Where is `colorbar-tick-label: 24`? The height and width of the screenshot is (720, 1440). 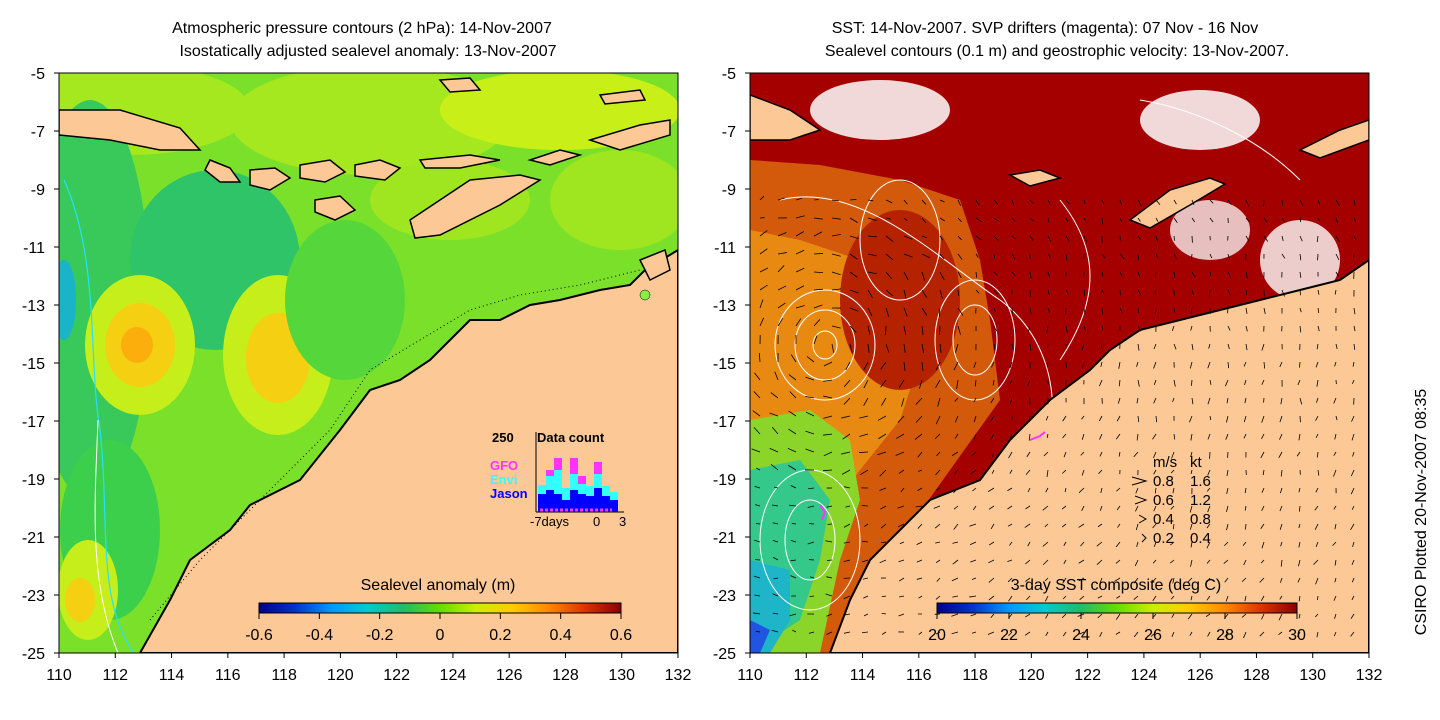
colorbar-tick-label: 24 is located at coordinates (1081, 635).